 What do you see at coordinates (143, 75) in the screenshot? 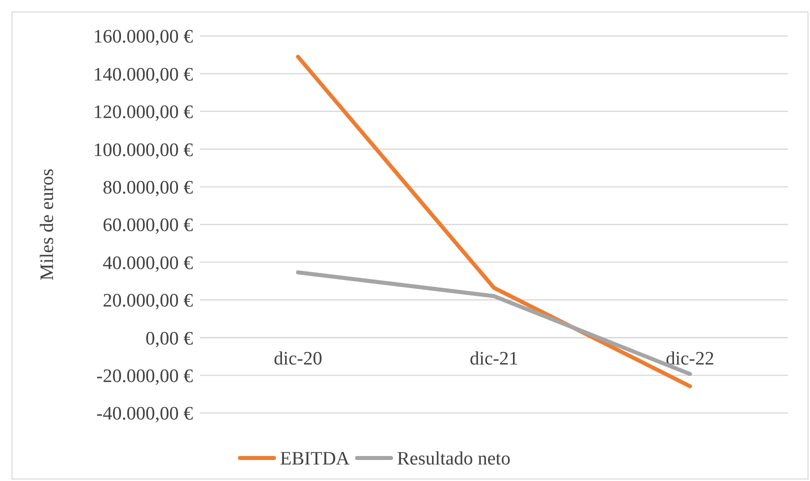
I see `y-tick-label: 140.000,00 €` at bounding box center [143, 75].